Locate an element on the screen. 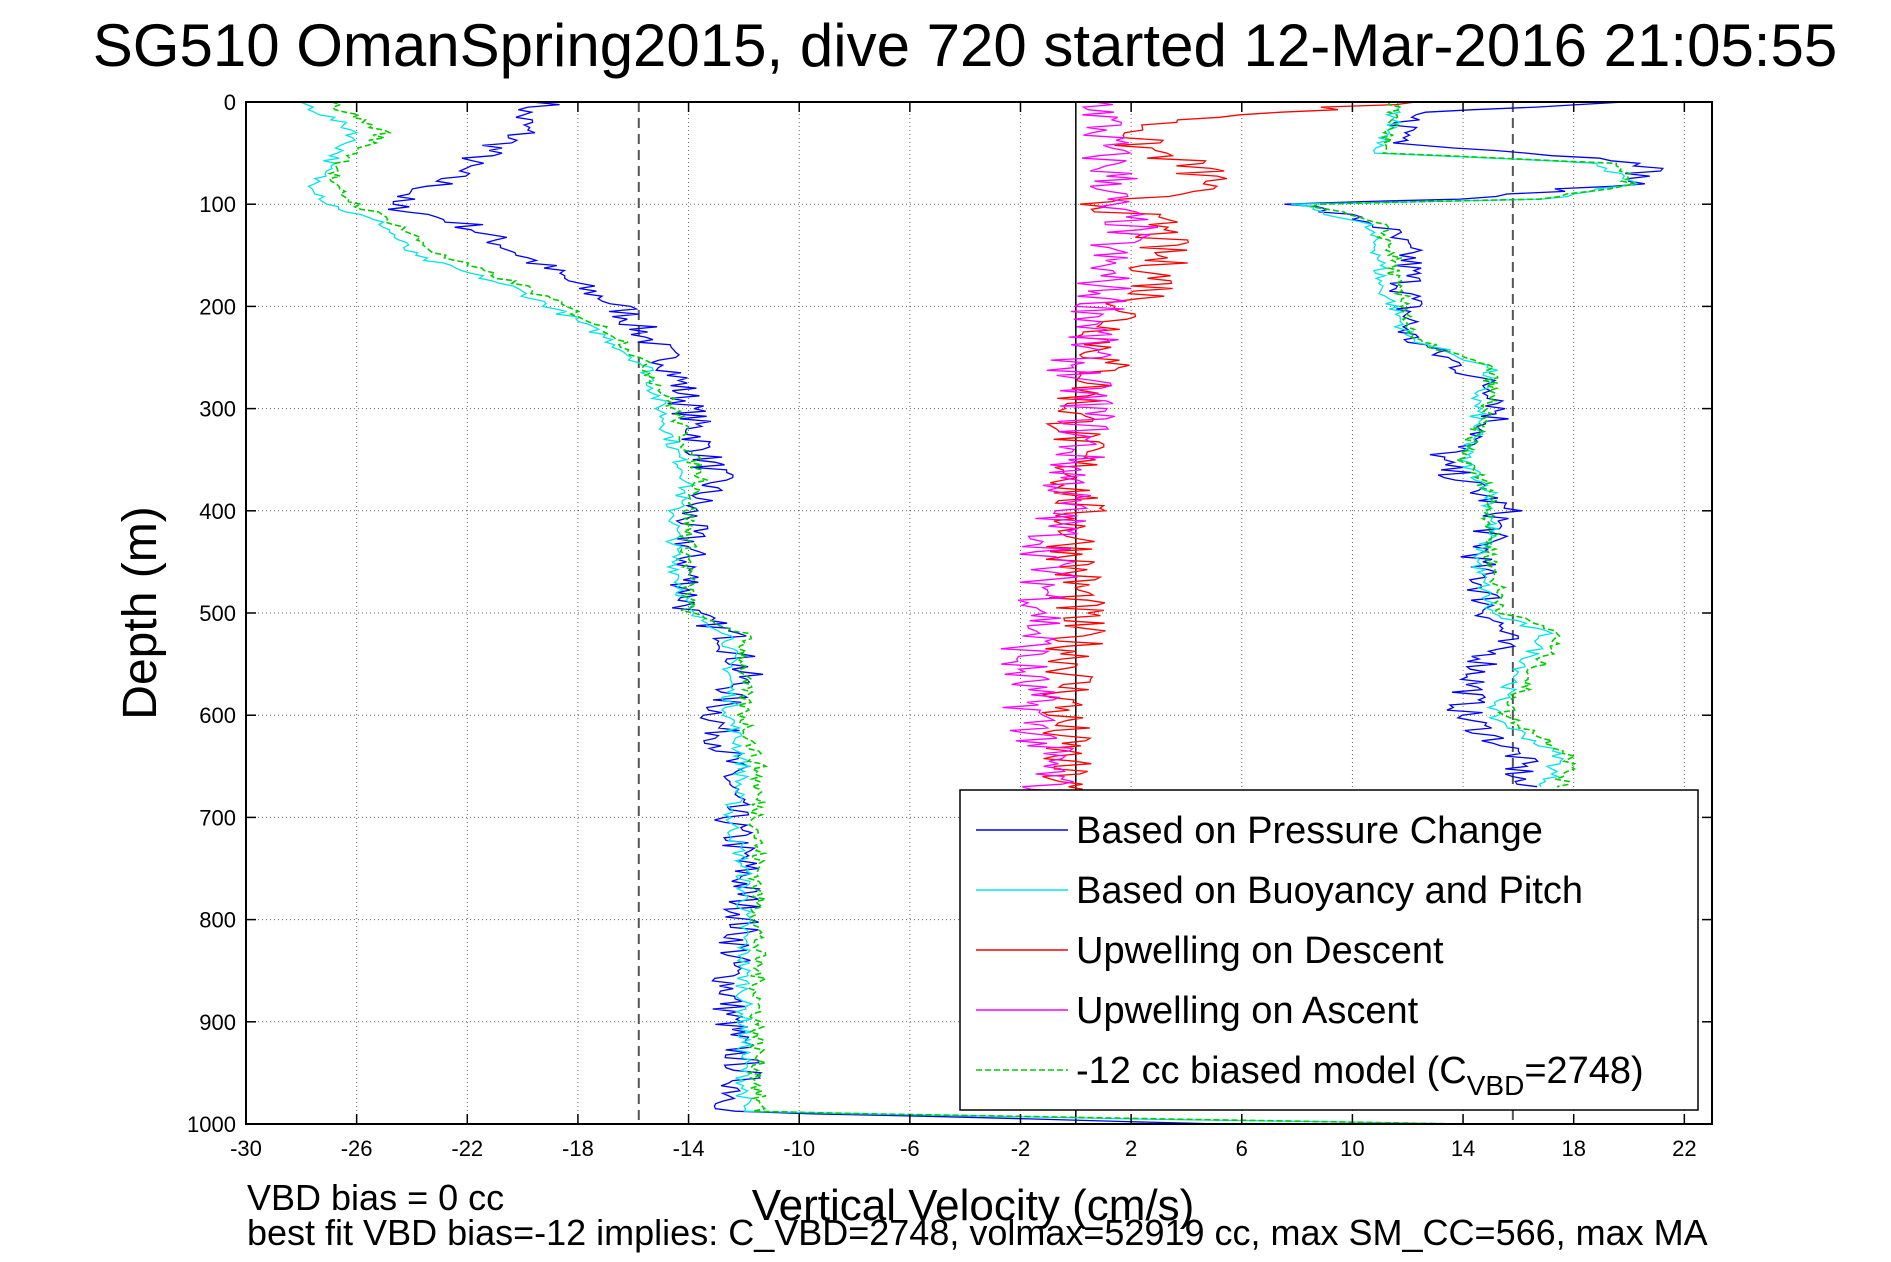  x-tick-label: -6 is located at coordinates (910, 1148).